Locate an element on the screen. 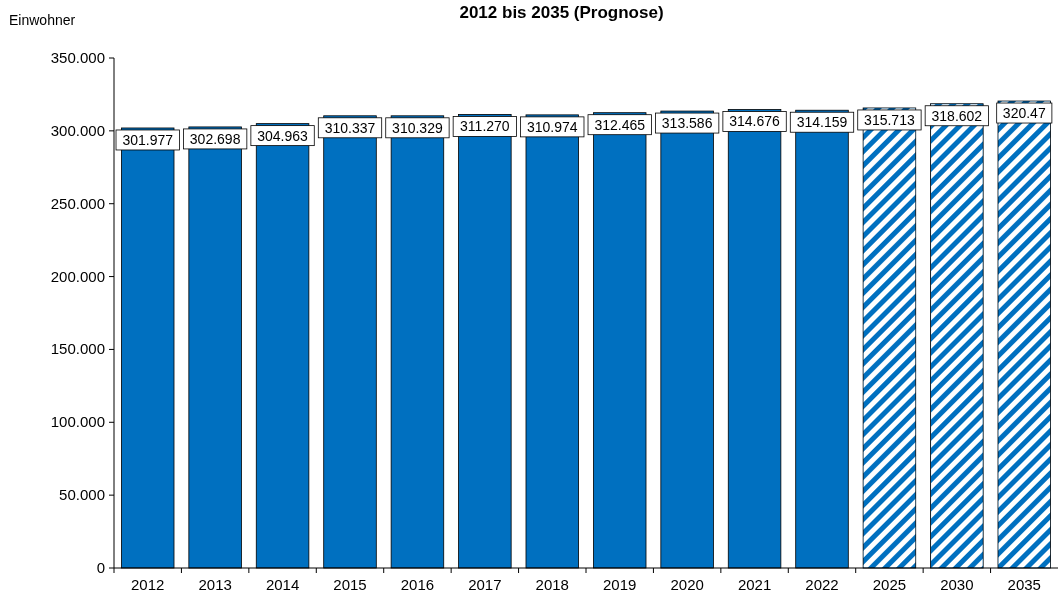 Image resolution: width=1063 pixels, height=599 pixels. data-label: 301.977 is located at coordinates (148, 139).